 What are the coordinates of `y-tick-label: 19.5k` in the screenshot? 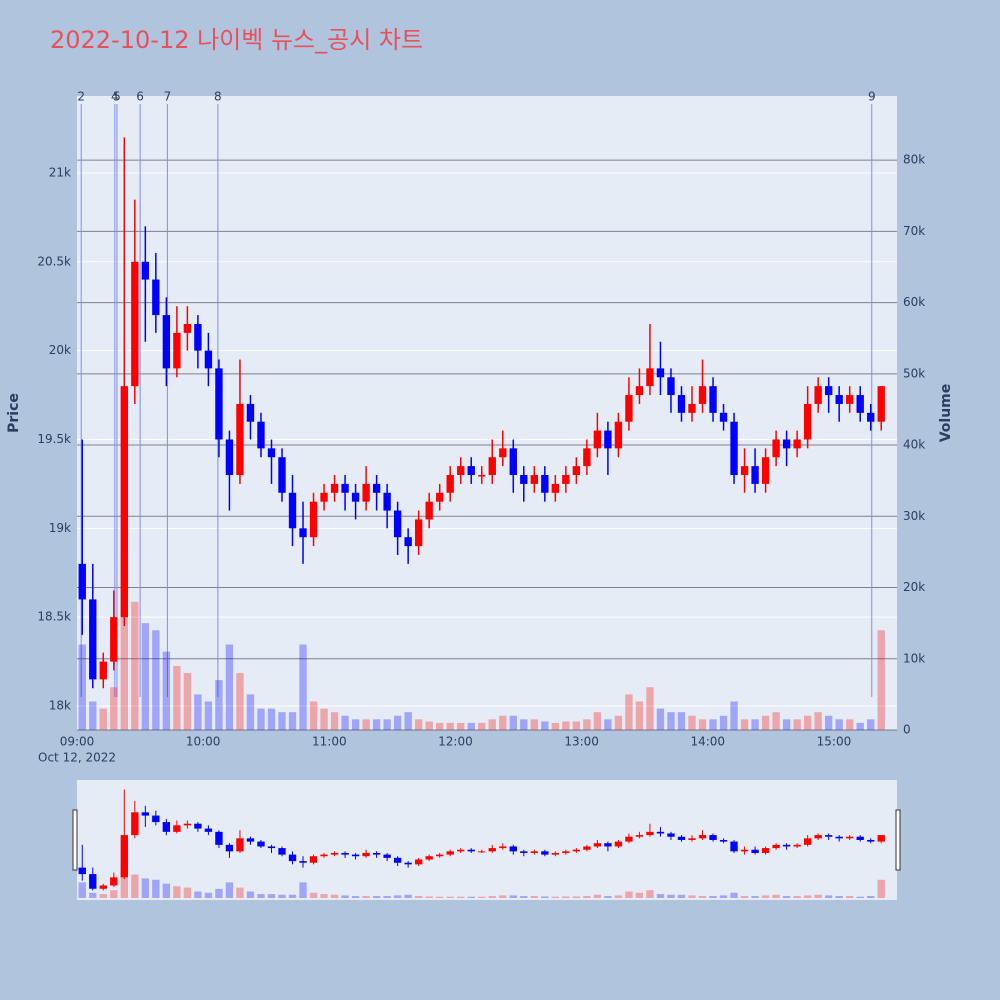 It's located at (54, 439).